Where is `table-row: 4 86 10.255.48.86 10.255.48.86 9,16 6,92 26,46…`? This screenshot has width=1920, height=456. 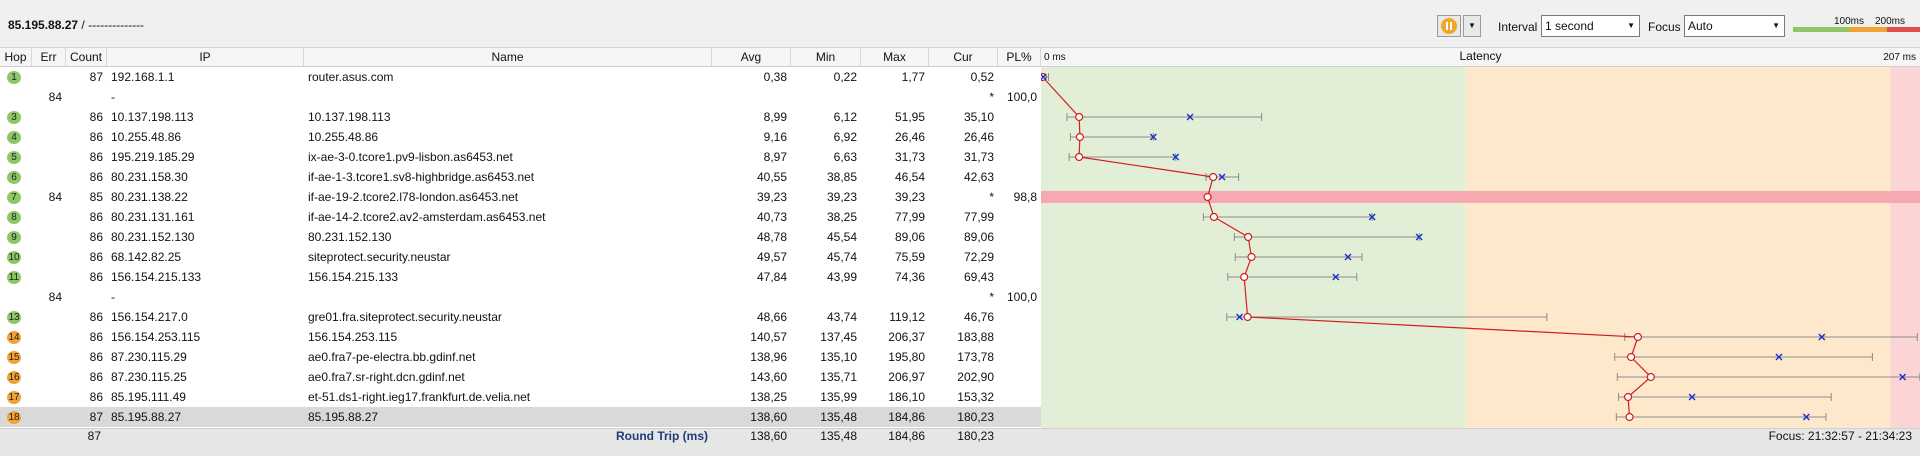
table-row: 4 86 10.255.48.86 10.255.48.86 9,16 6,92 26,46… is located at coordinates (520, 137).